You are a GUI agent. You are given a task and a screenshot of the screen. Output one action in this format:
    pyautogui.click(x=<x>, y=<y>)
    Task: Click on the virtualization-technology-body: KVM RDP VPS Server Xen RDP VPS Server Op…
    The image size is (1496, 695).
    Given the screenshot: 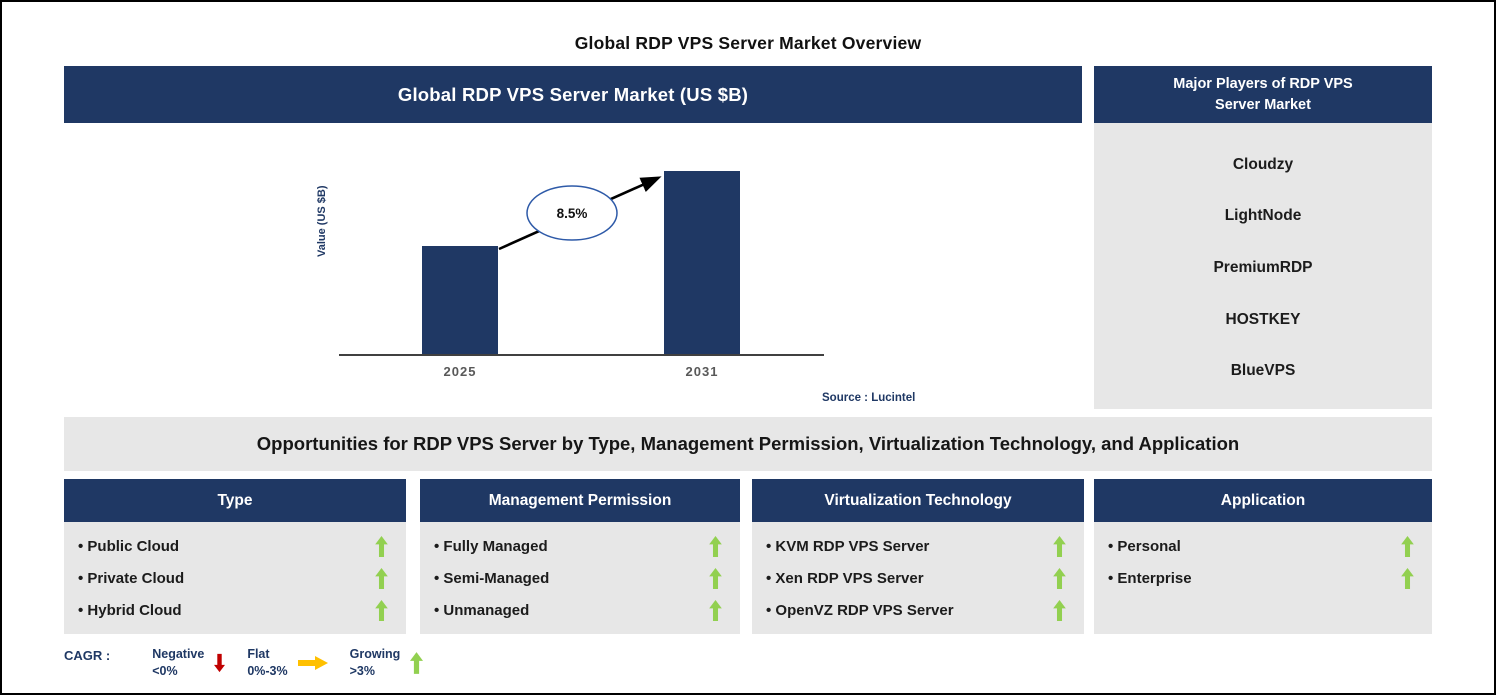 What is the action you would take?
    pyautogui.click(x=918, y=578)
    